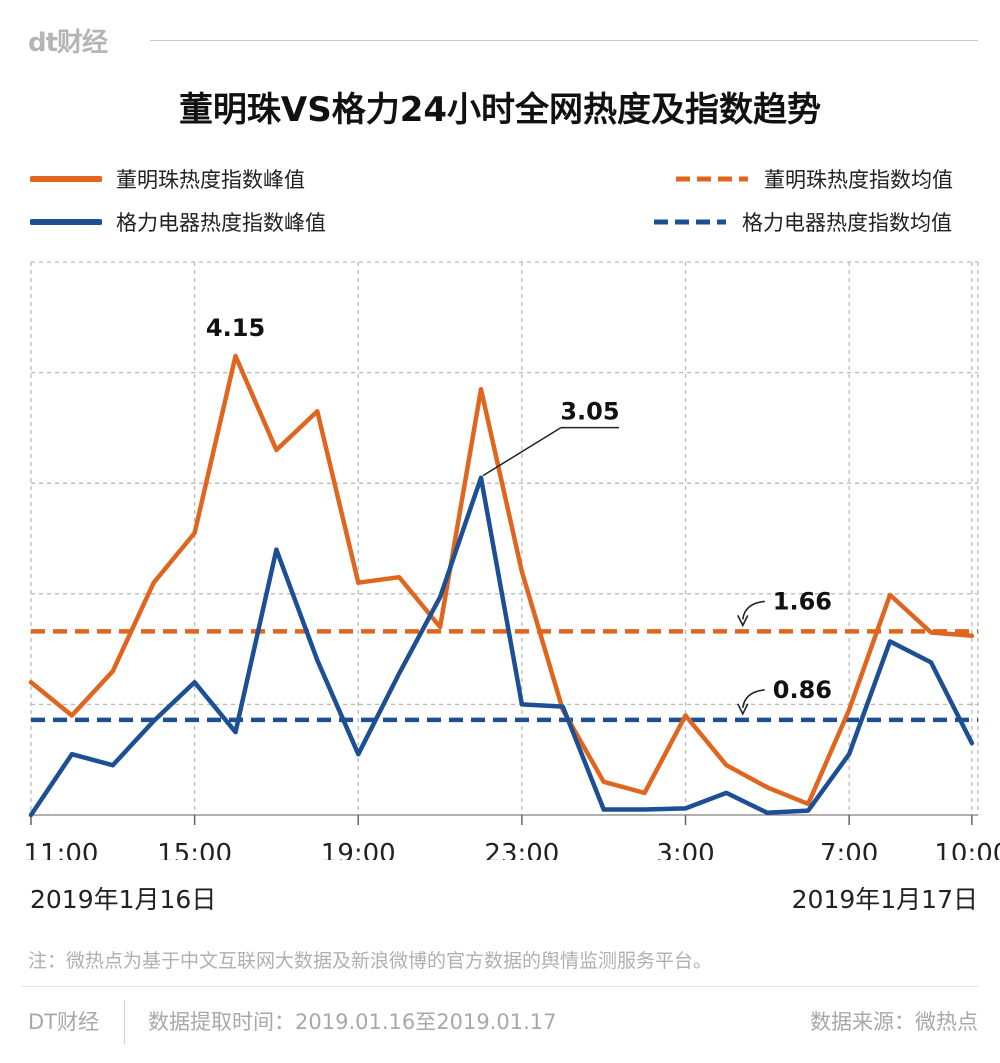 The height and width of the screenshot is (1063, 1000). Describe the element at coordinates (194, 849) in the screenshot. I see `x-tick-label: 15:00` at that location.